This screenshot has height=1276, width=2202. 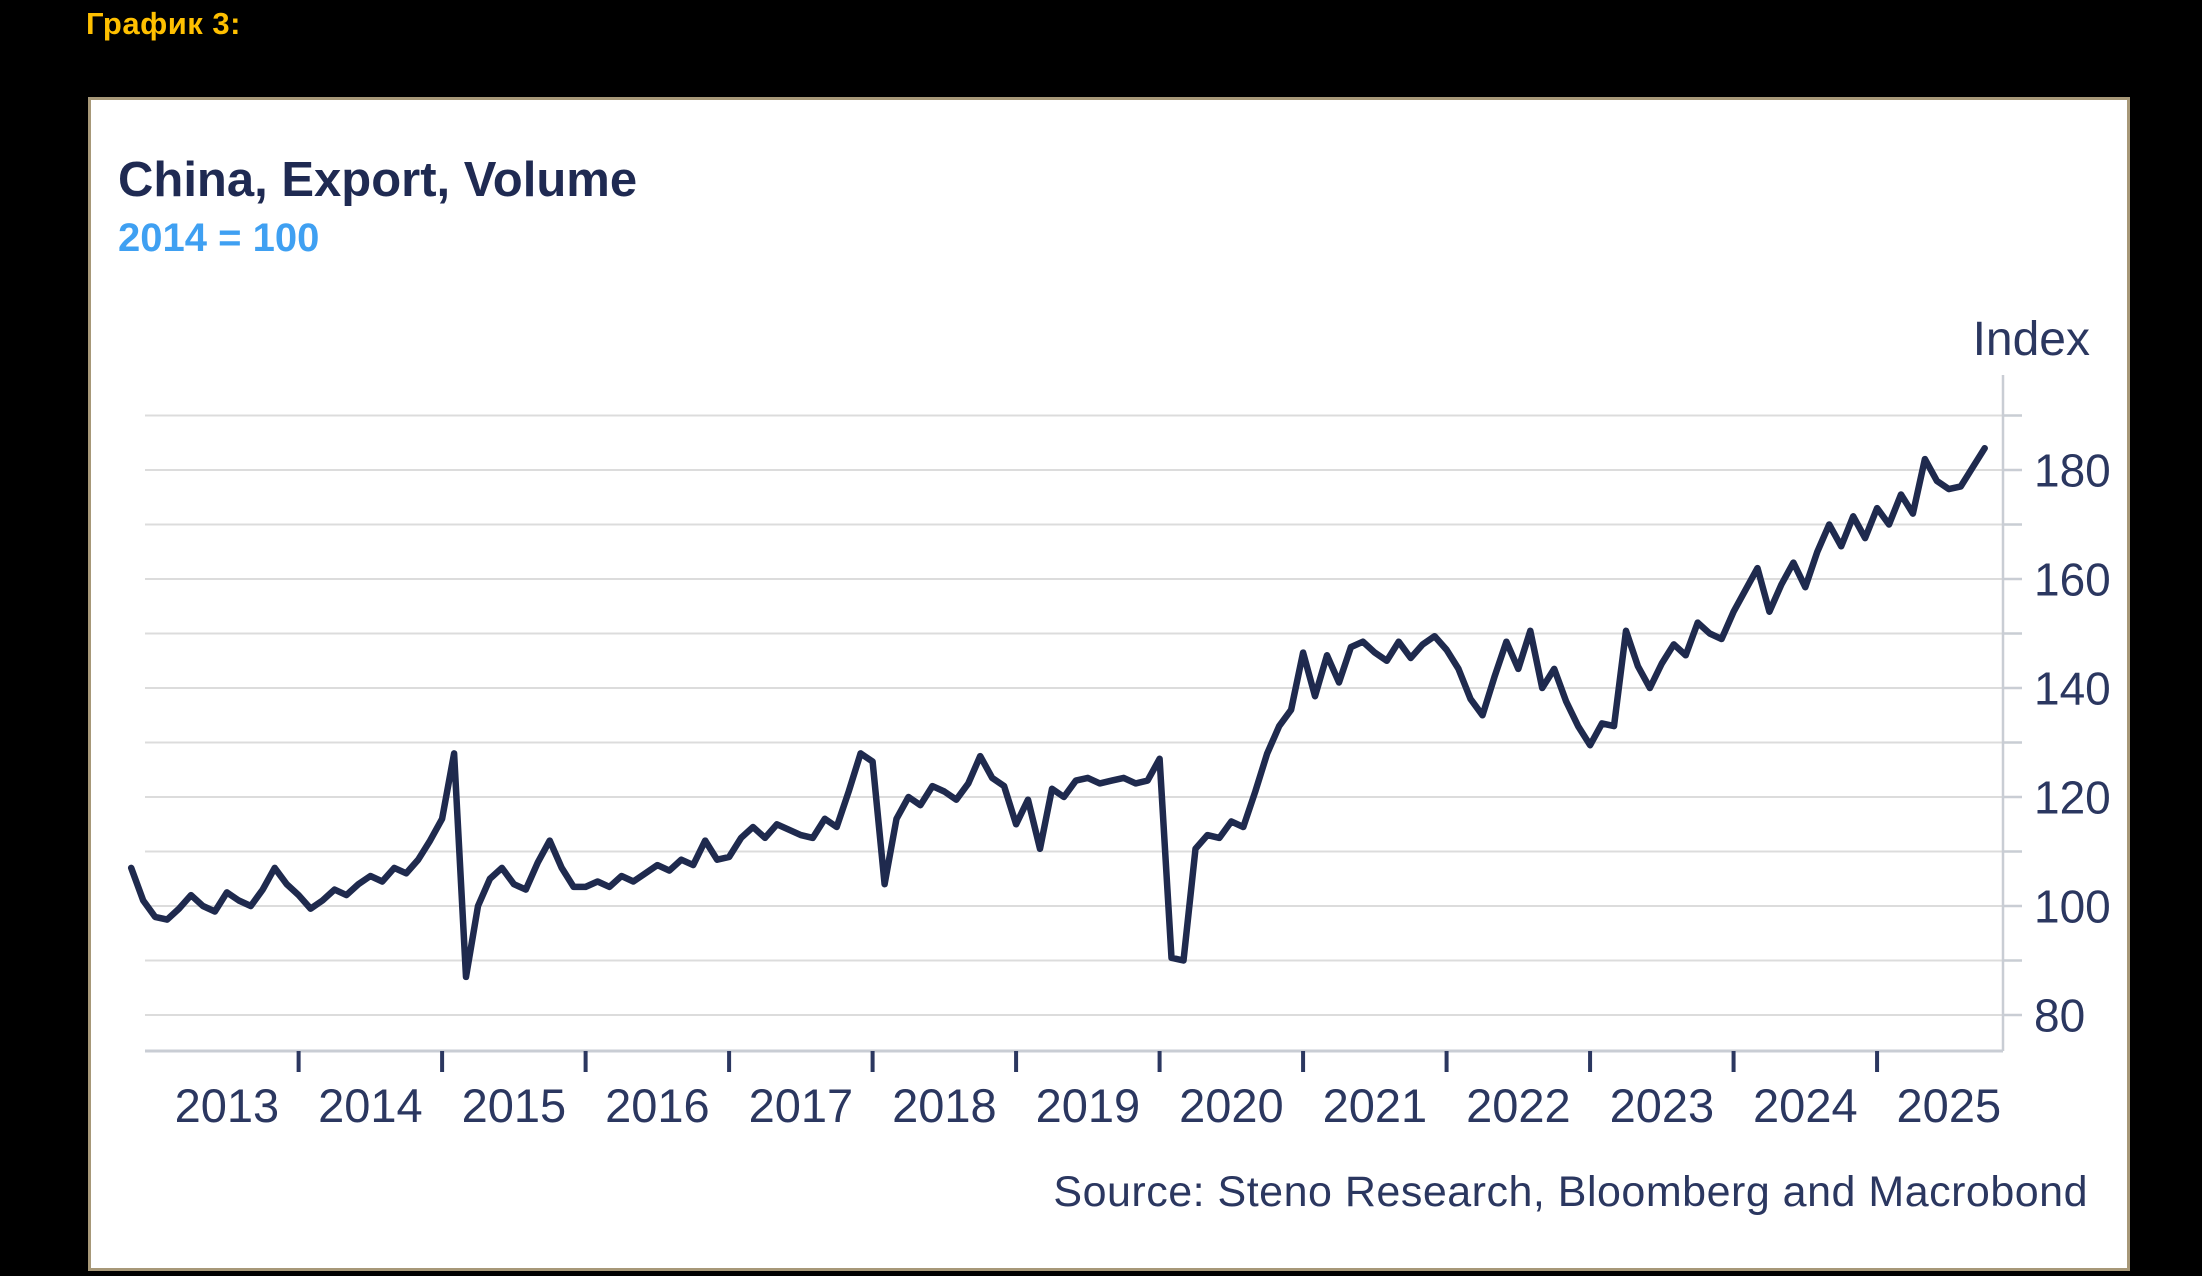 I want to click on chart-title: China, Export, Volume, so click(x=378, y=180).